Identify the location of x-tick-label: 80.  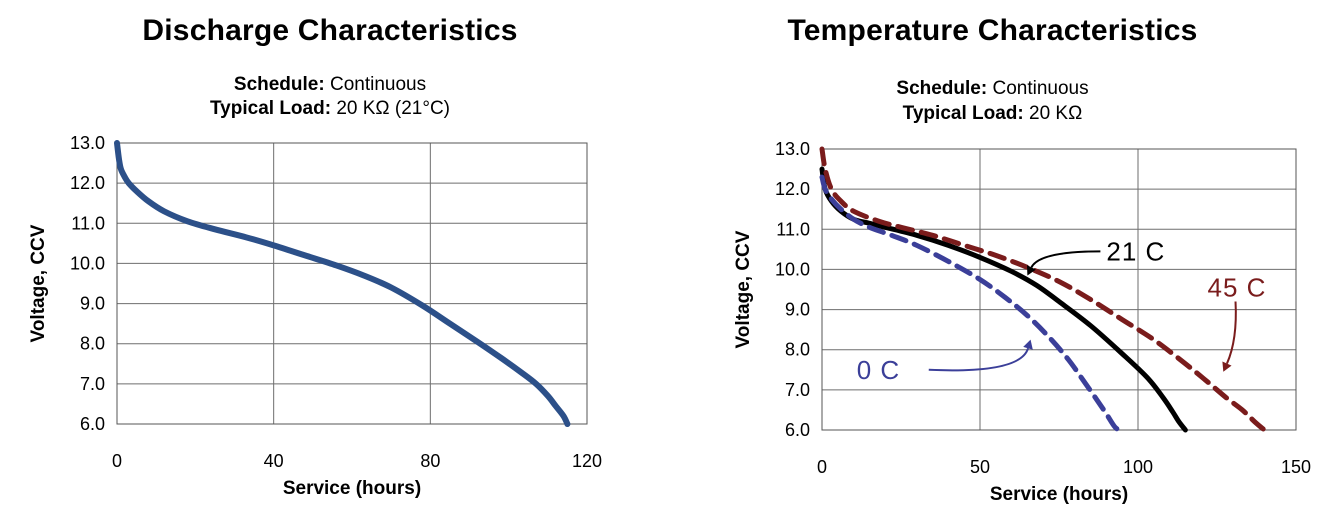
(430, 461).